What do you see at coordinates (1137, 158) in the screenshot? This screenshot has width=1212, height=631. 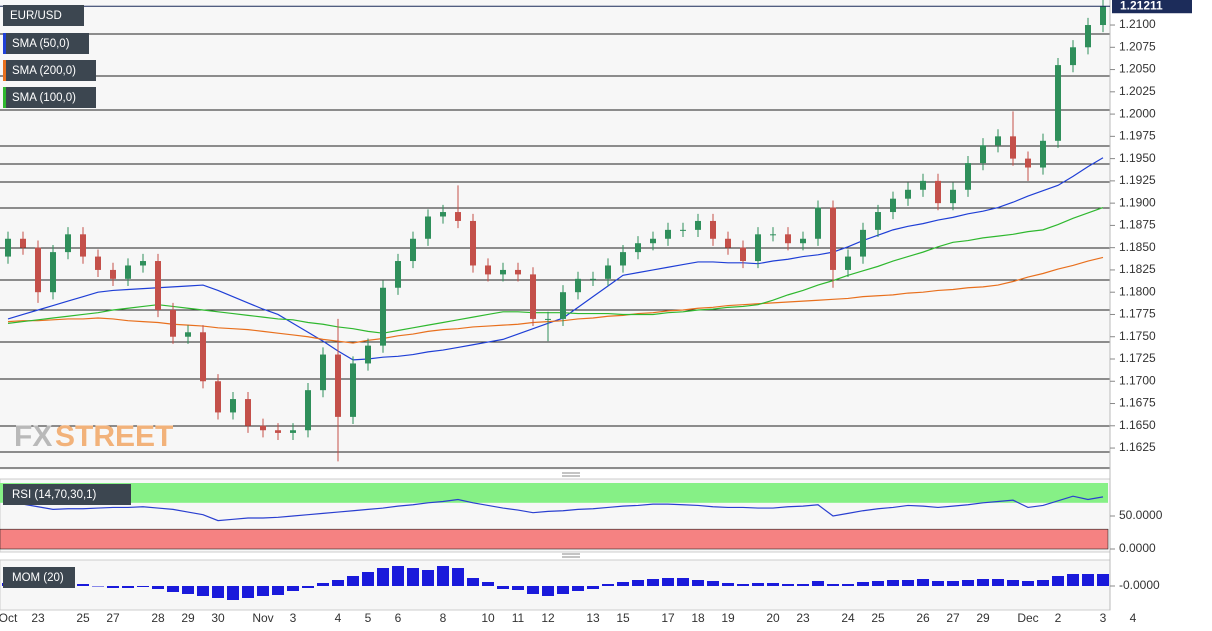 I see `y-tick-label: 1.1950` at bounding box center [1137, 158].